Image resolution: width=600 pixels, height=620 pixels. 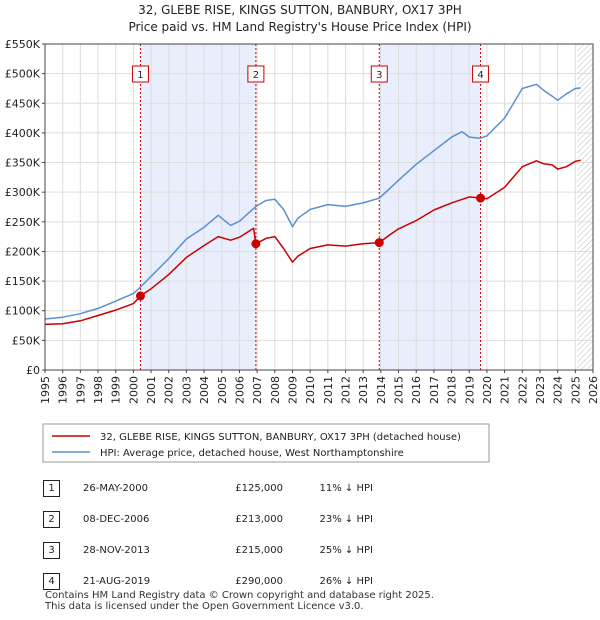 What do you see at coordinates (259, 519) in the screenshot?
I see `transaction-price: £213,000` at bounding box center [259, 519].